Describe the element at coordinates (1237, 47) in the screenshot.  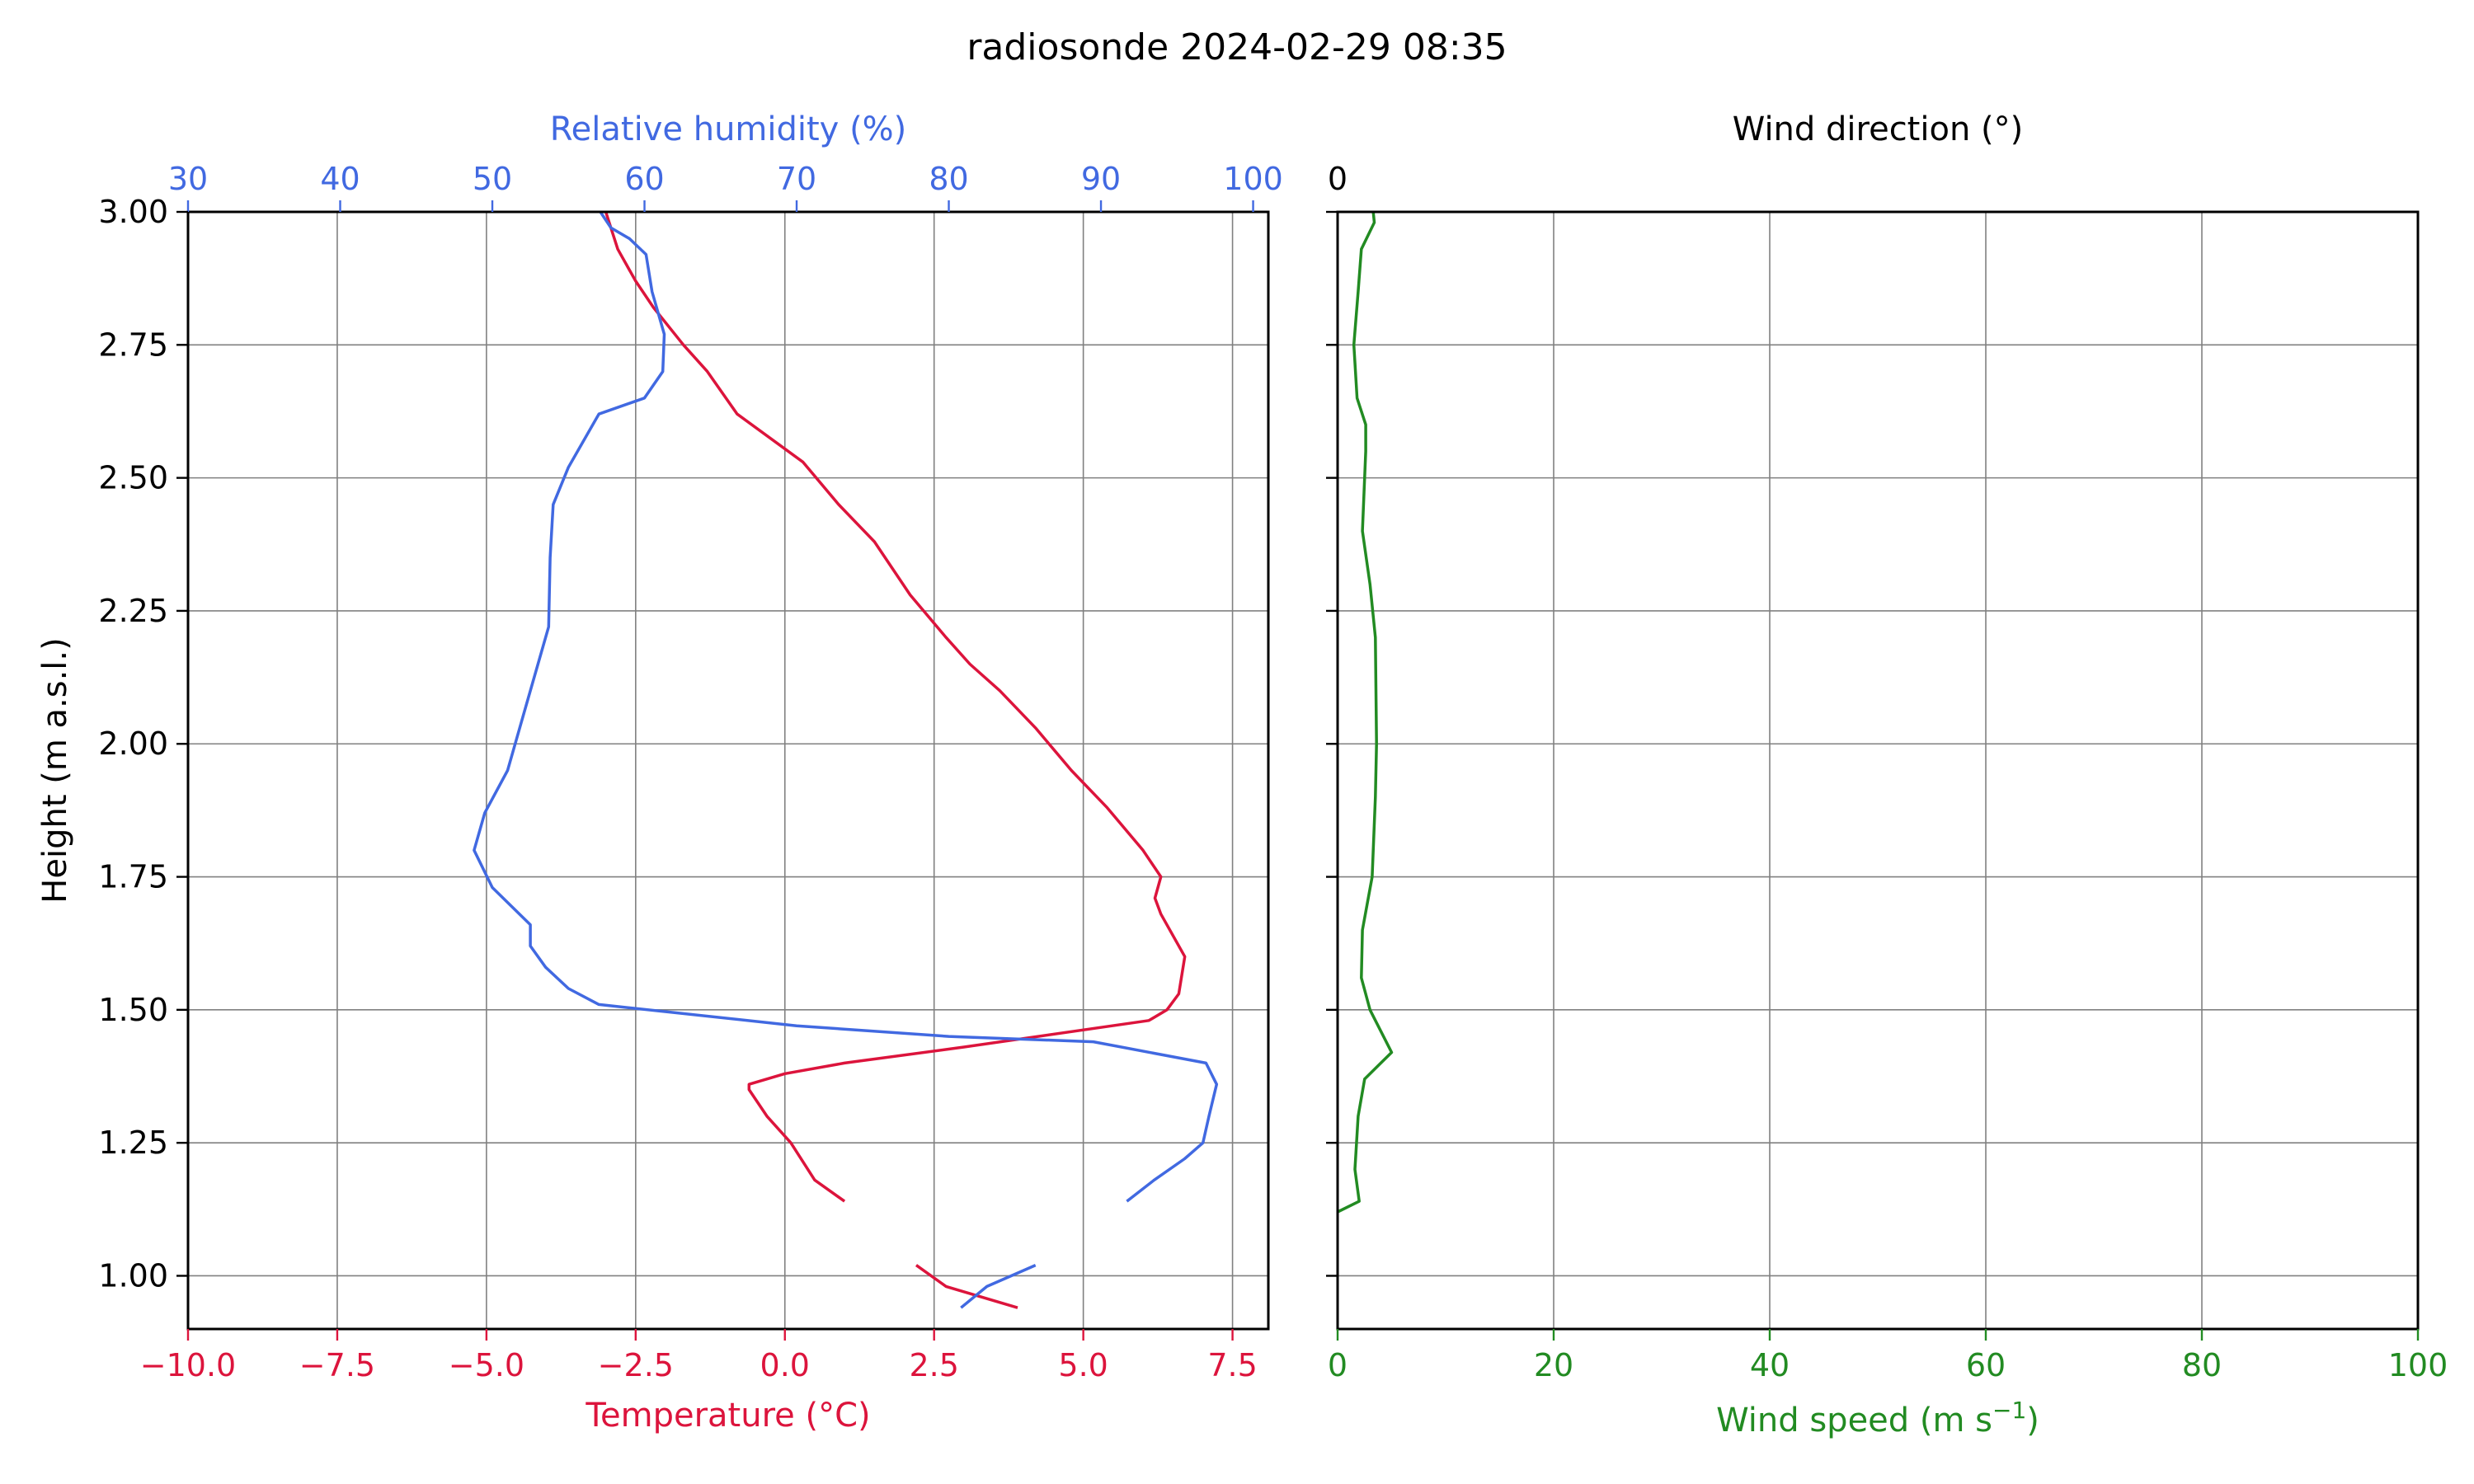
I see `chart-title: radiosonde 2024-02-29 08:35` at that location.